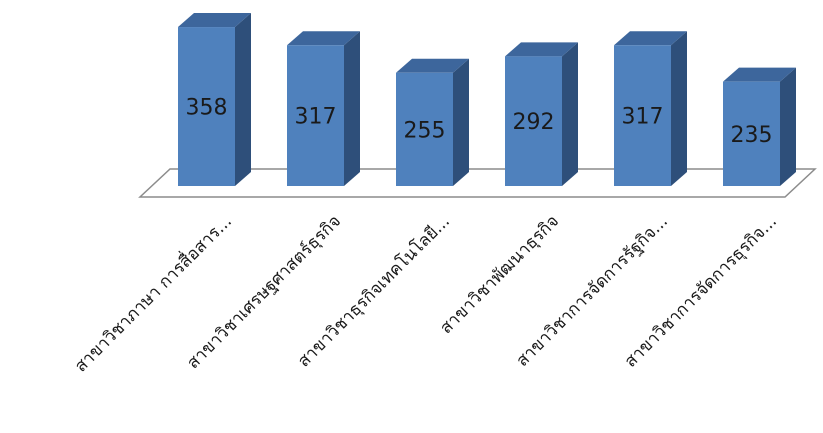  I want to click on data-labels: 358 317 255 292 317 235, so click(479, 122).